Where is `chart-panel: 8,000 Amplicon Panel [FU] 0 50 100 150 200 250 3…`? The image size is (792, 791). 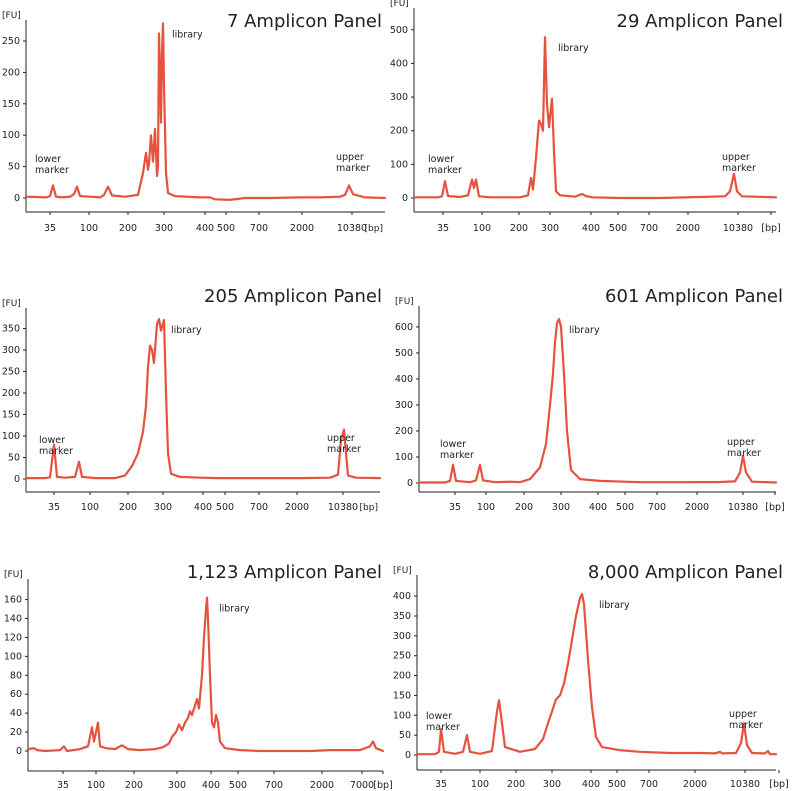
chart-panel: 8,000 Amplicon Panel [FU] 0 50 100 150 200 250 3… is located at coordinates (591, 676).